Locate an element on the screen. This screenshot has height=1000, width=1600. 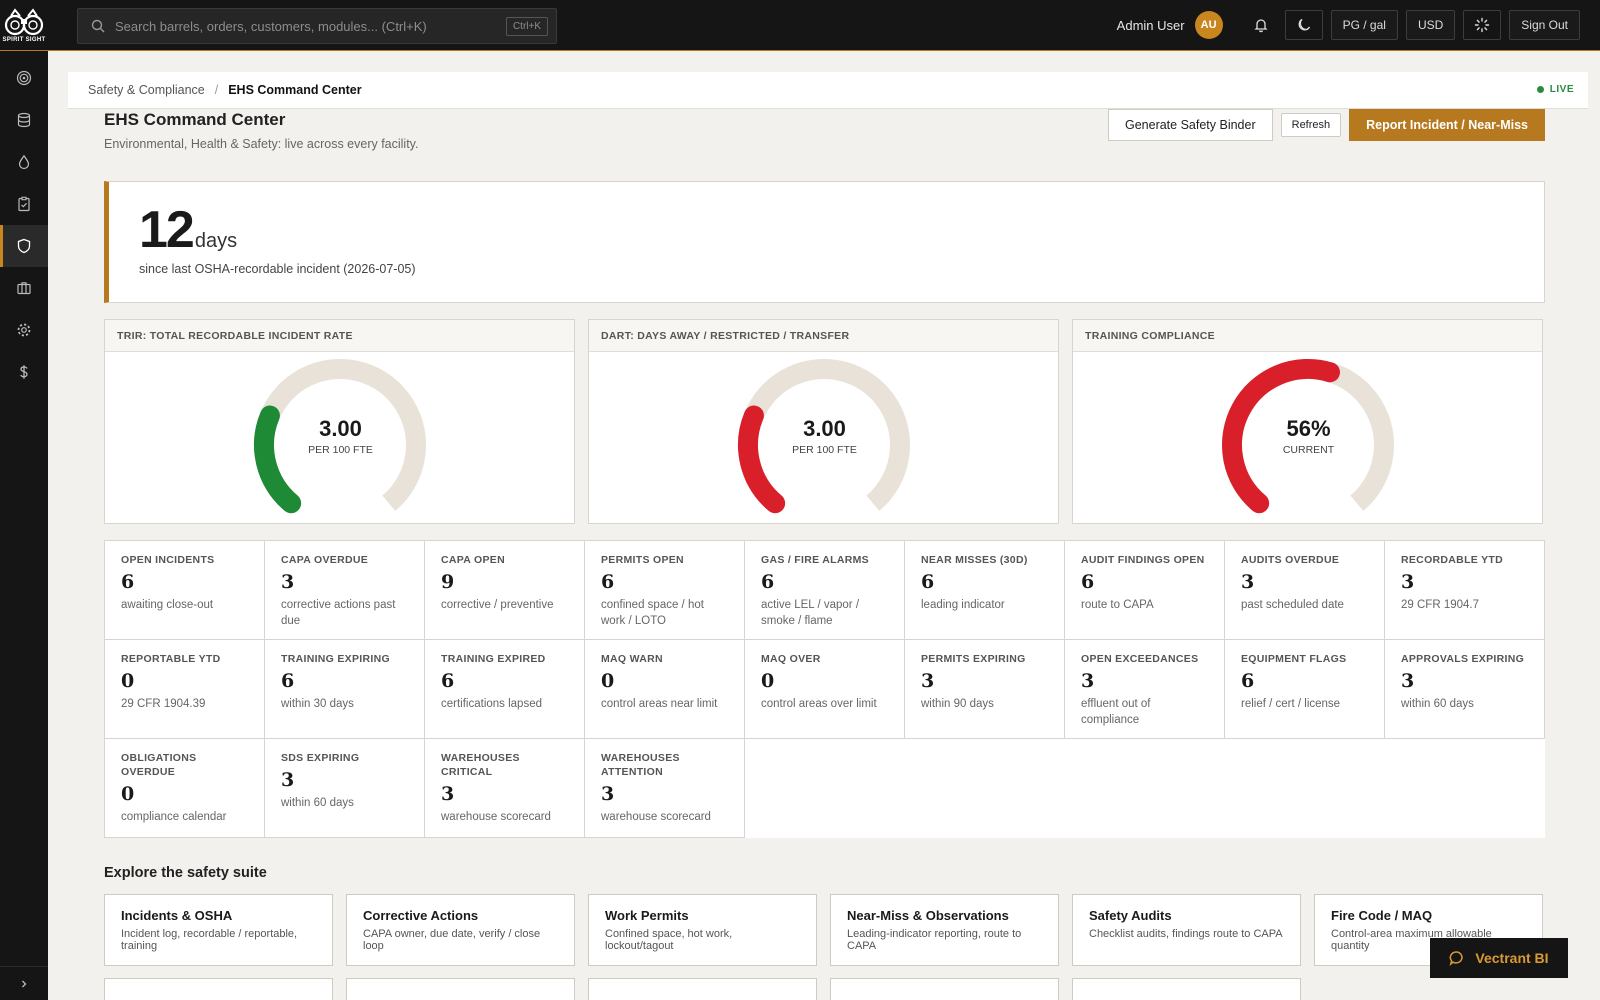
metric-label: REPORTABLE YTD is located at coordinates (171, 659).